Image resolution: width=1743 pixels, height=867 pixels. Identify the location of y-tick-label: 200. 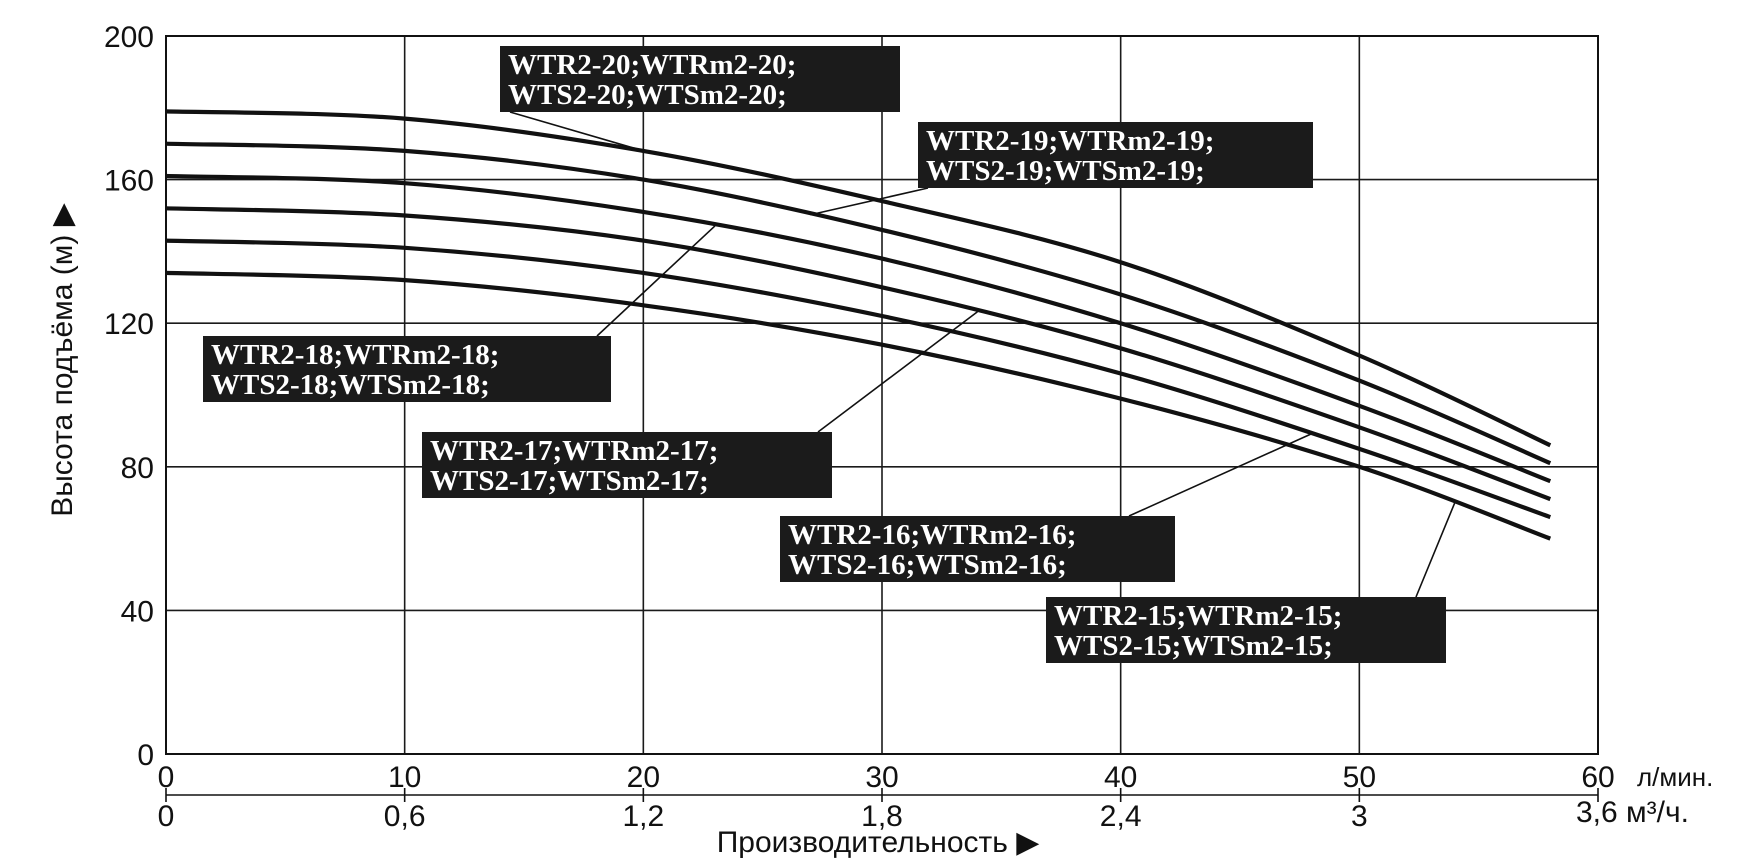
(129, 37).